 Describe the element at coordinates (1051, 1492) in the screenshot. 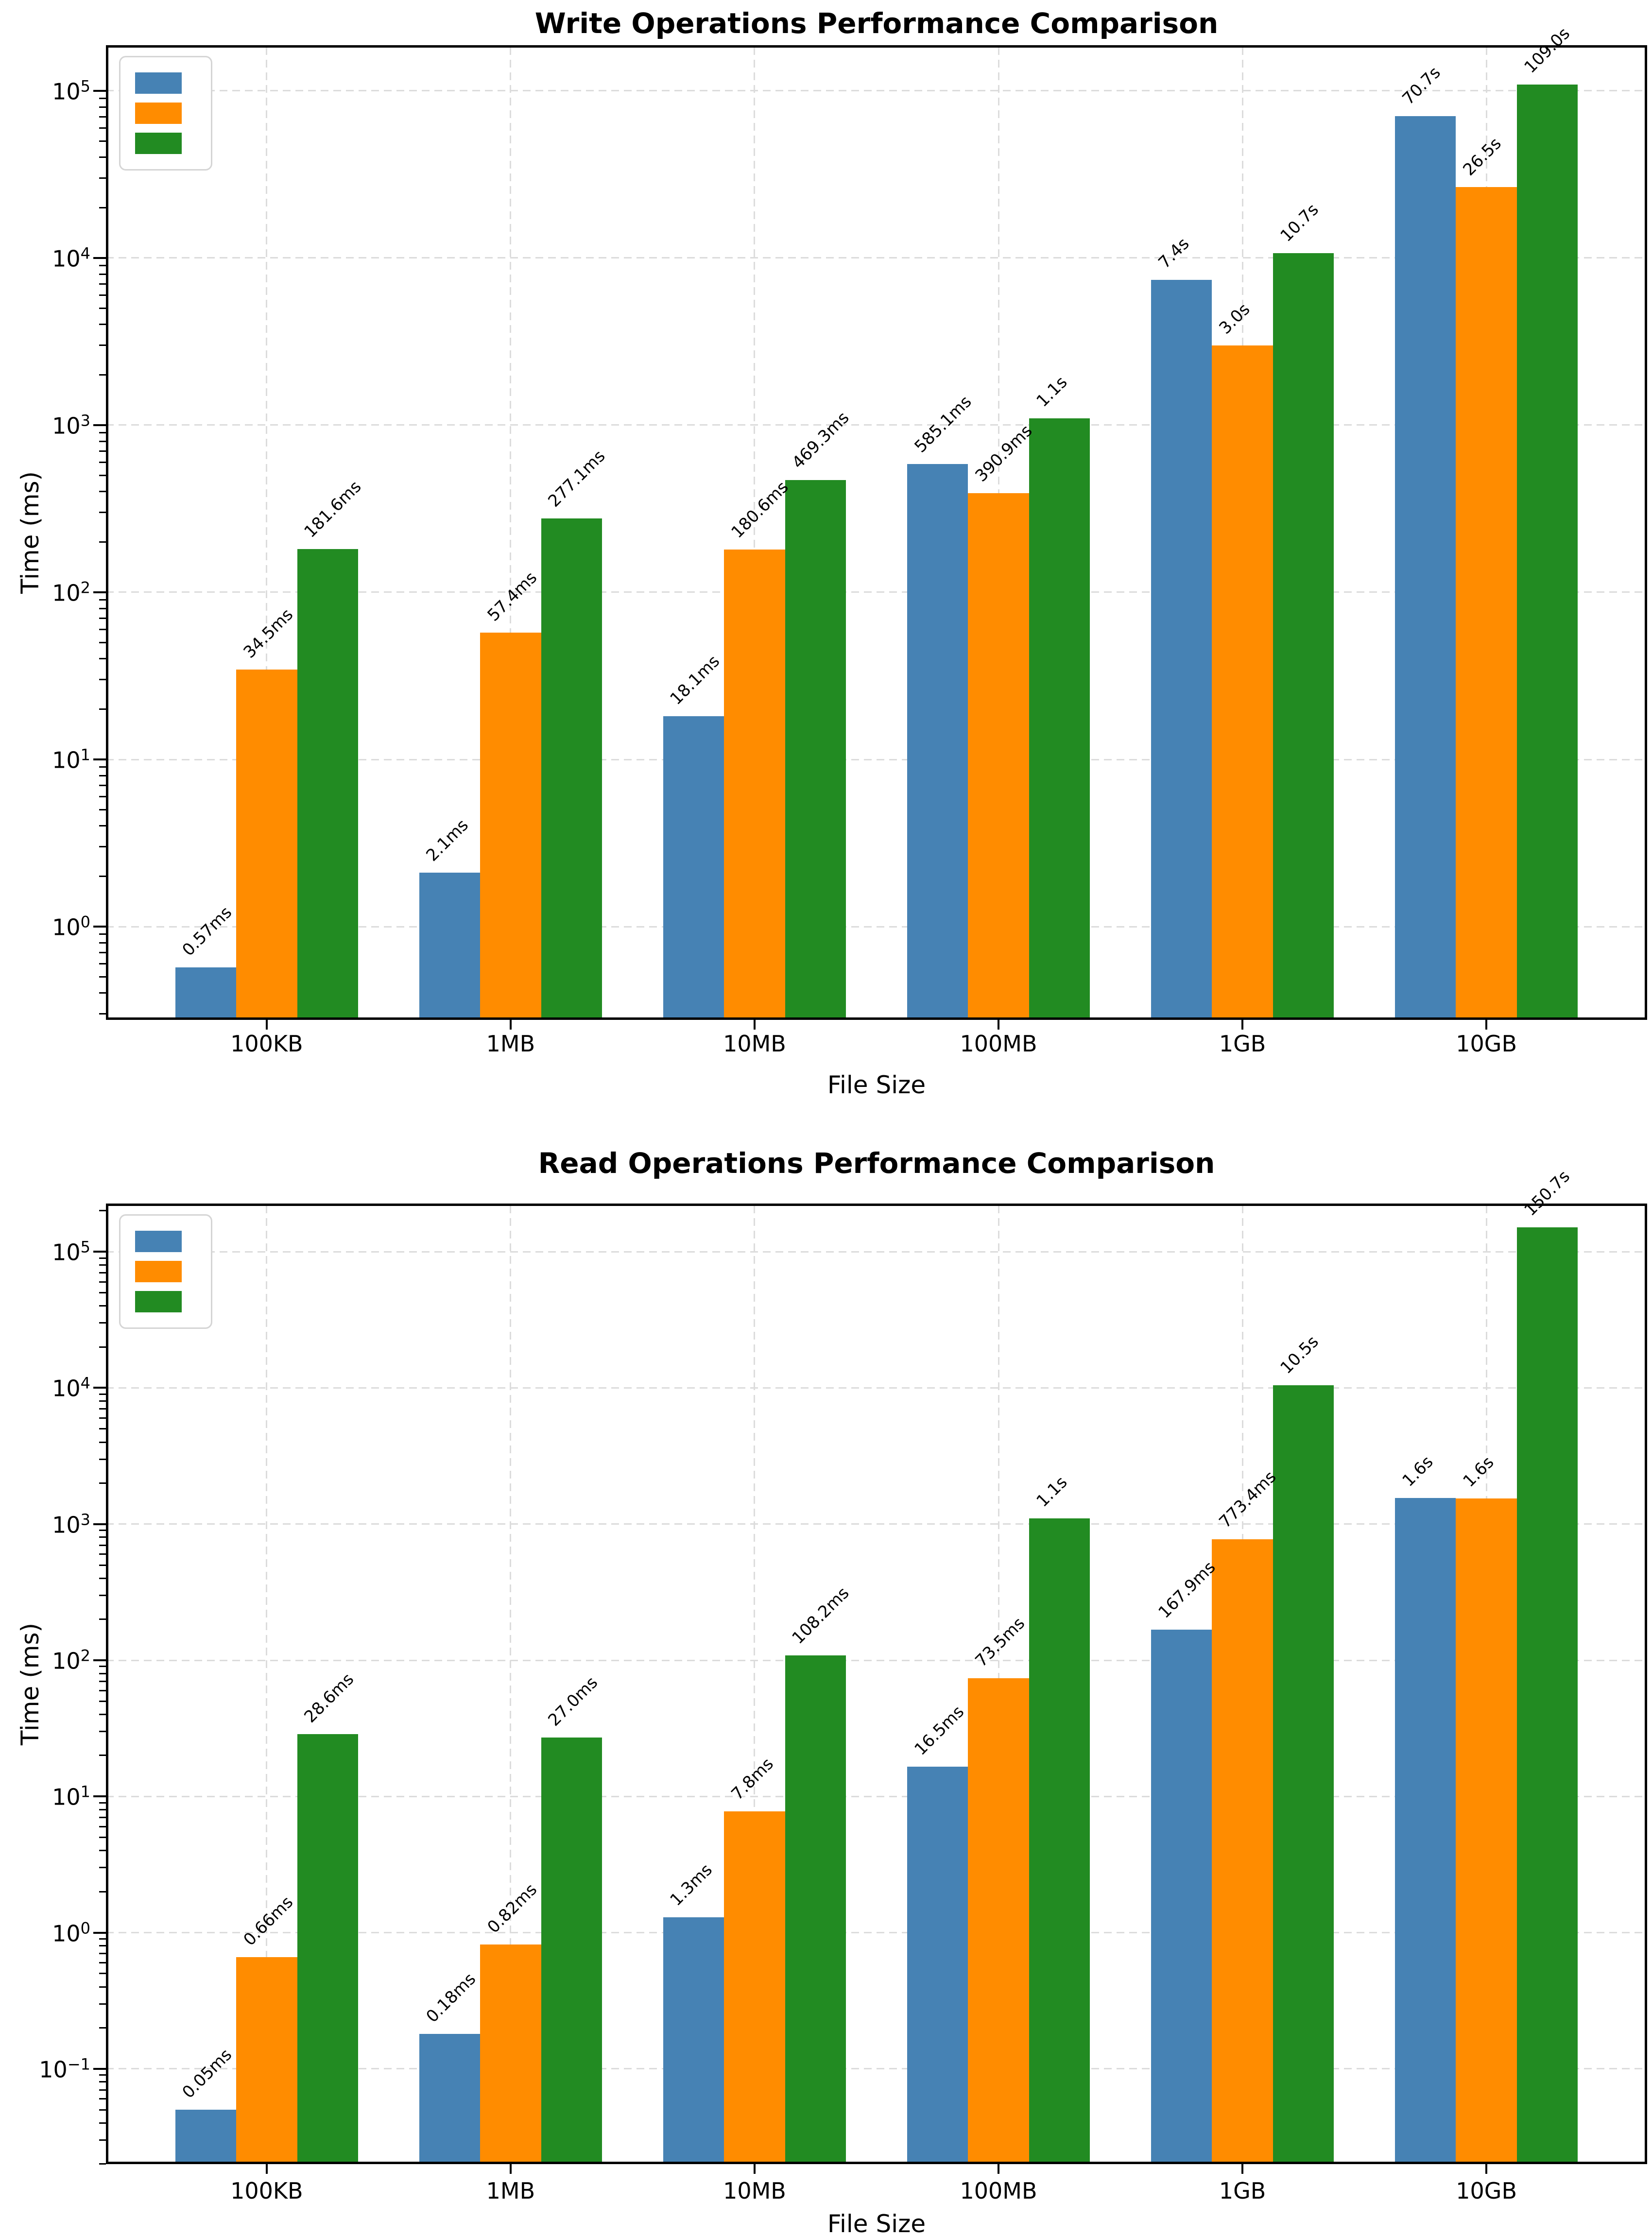

I see `bar-value-label-read-s3-100mb: 1.1s` at that location.